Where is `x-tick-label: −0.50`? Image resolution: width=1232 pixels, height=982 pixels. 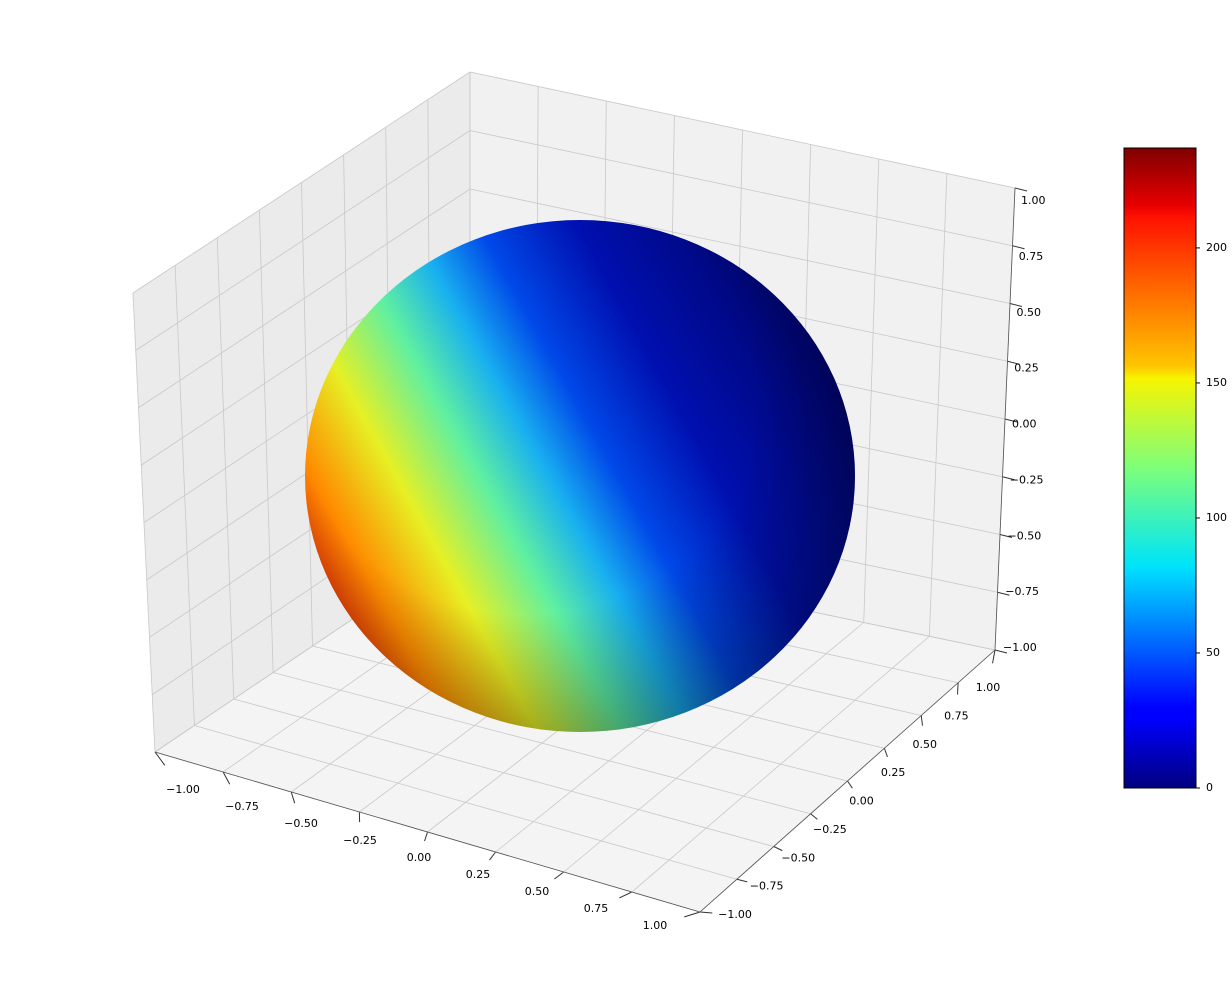
x-tick-label: −0.50 is located at coordinates (301, 823).